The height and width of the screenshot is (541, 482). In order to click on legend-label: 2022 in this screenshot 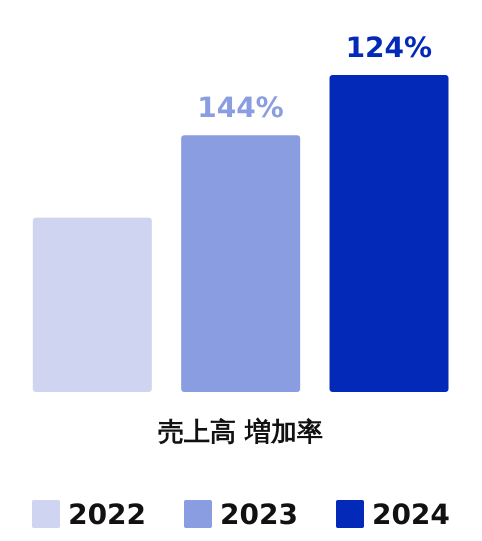, I will do `click(107, 514)`.